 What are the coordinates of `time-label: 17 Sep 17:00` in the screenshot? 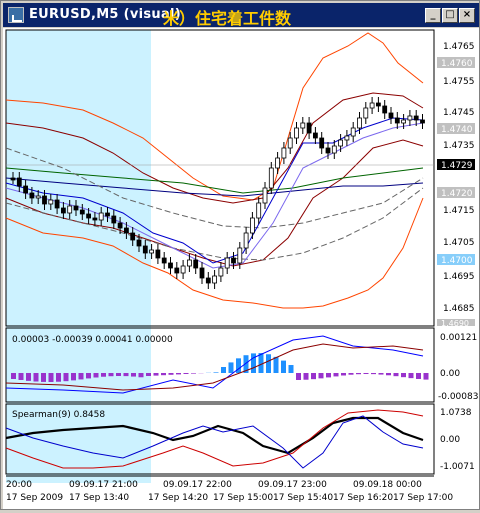 It's located at (423, 498).